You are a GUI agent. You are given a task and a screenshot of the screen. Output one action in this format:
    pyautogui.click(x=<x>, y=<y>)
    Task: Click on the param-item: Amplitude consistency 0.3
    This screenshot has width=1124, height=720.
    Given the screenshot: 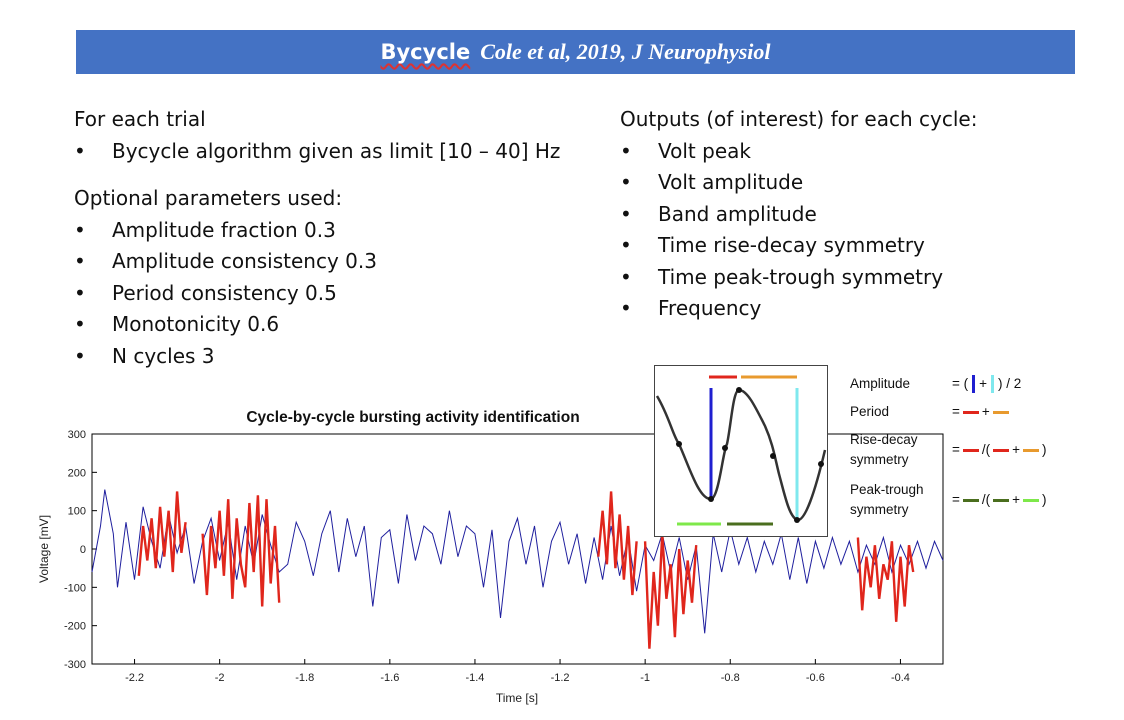 What is the action you would take?
    pyautogui.click(x=344, y=262)
    